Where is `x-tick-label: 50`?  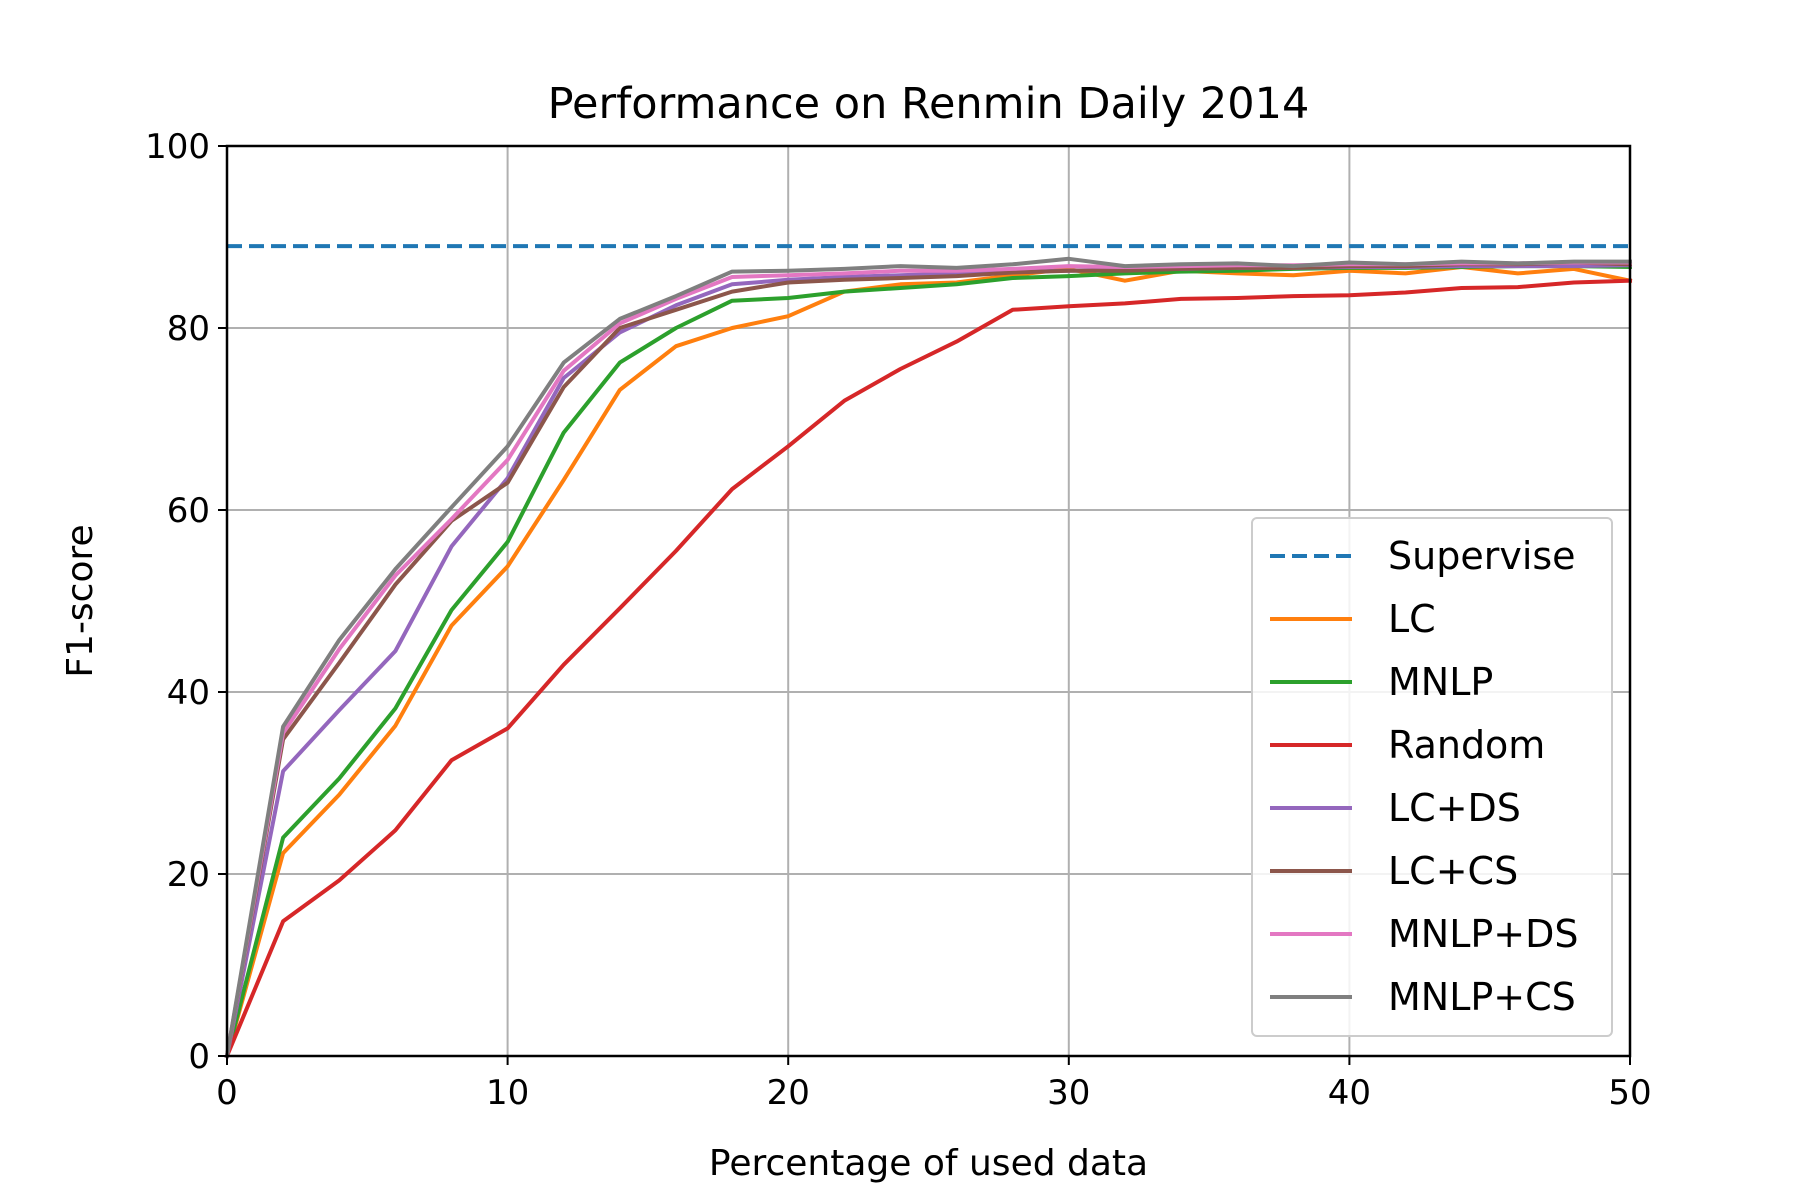
x-tick-label: 50 is located at coordinates (1629, 1093).